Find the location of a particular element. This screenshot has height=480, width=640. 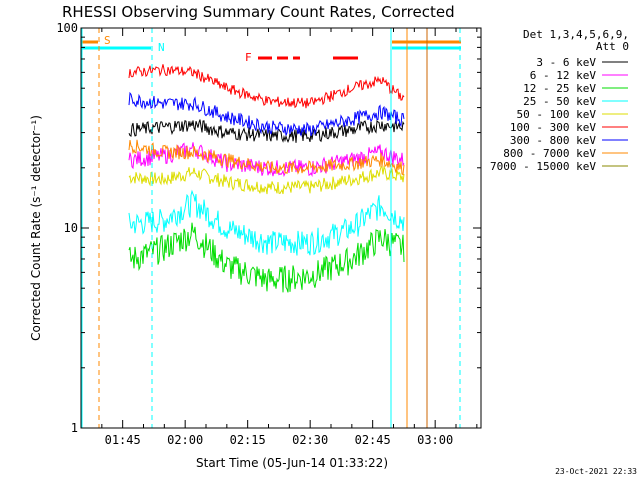

x-axis-label: Start Time (05-Jun-14 01:33:22) is located at coordinates (292, 463).